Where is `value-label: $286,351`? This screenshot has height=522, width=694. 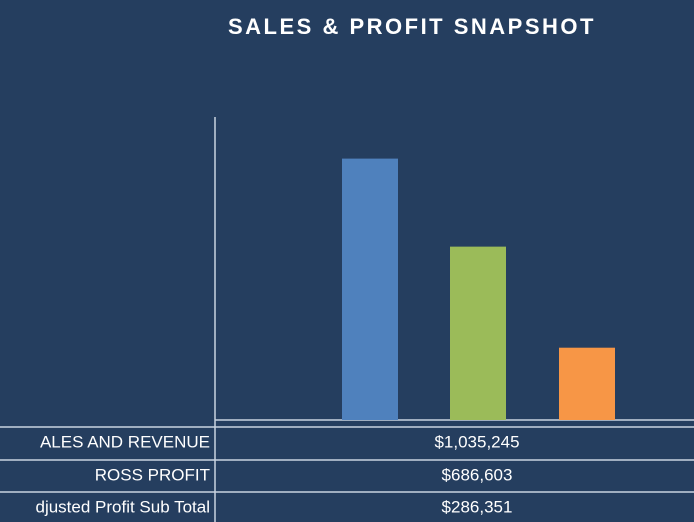
value-label: $286,351 is located at coordinates (477, 506).